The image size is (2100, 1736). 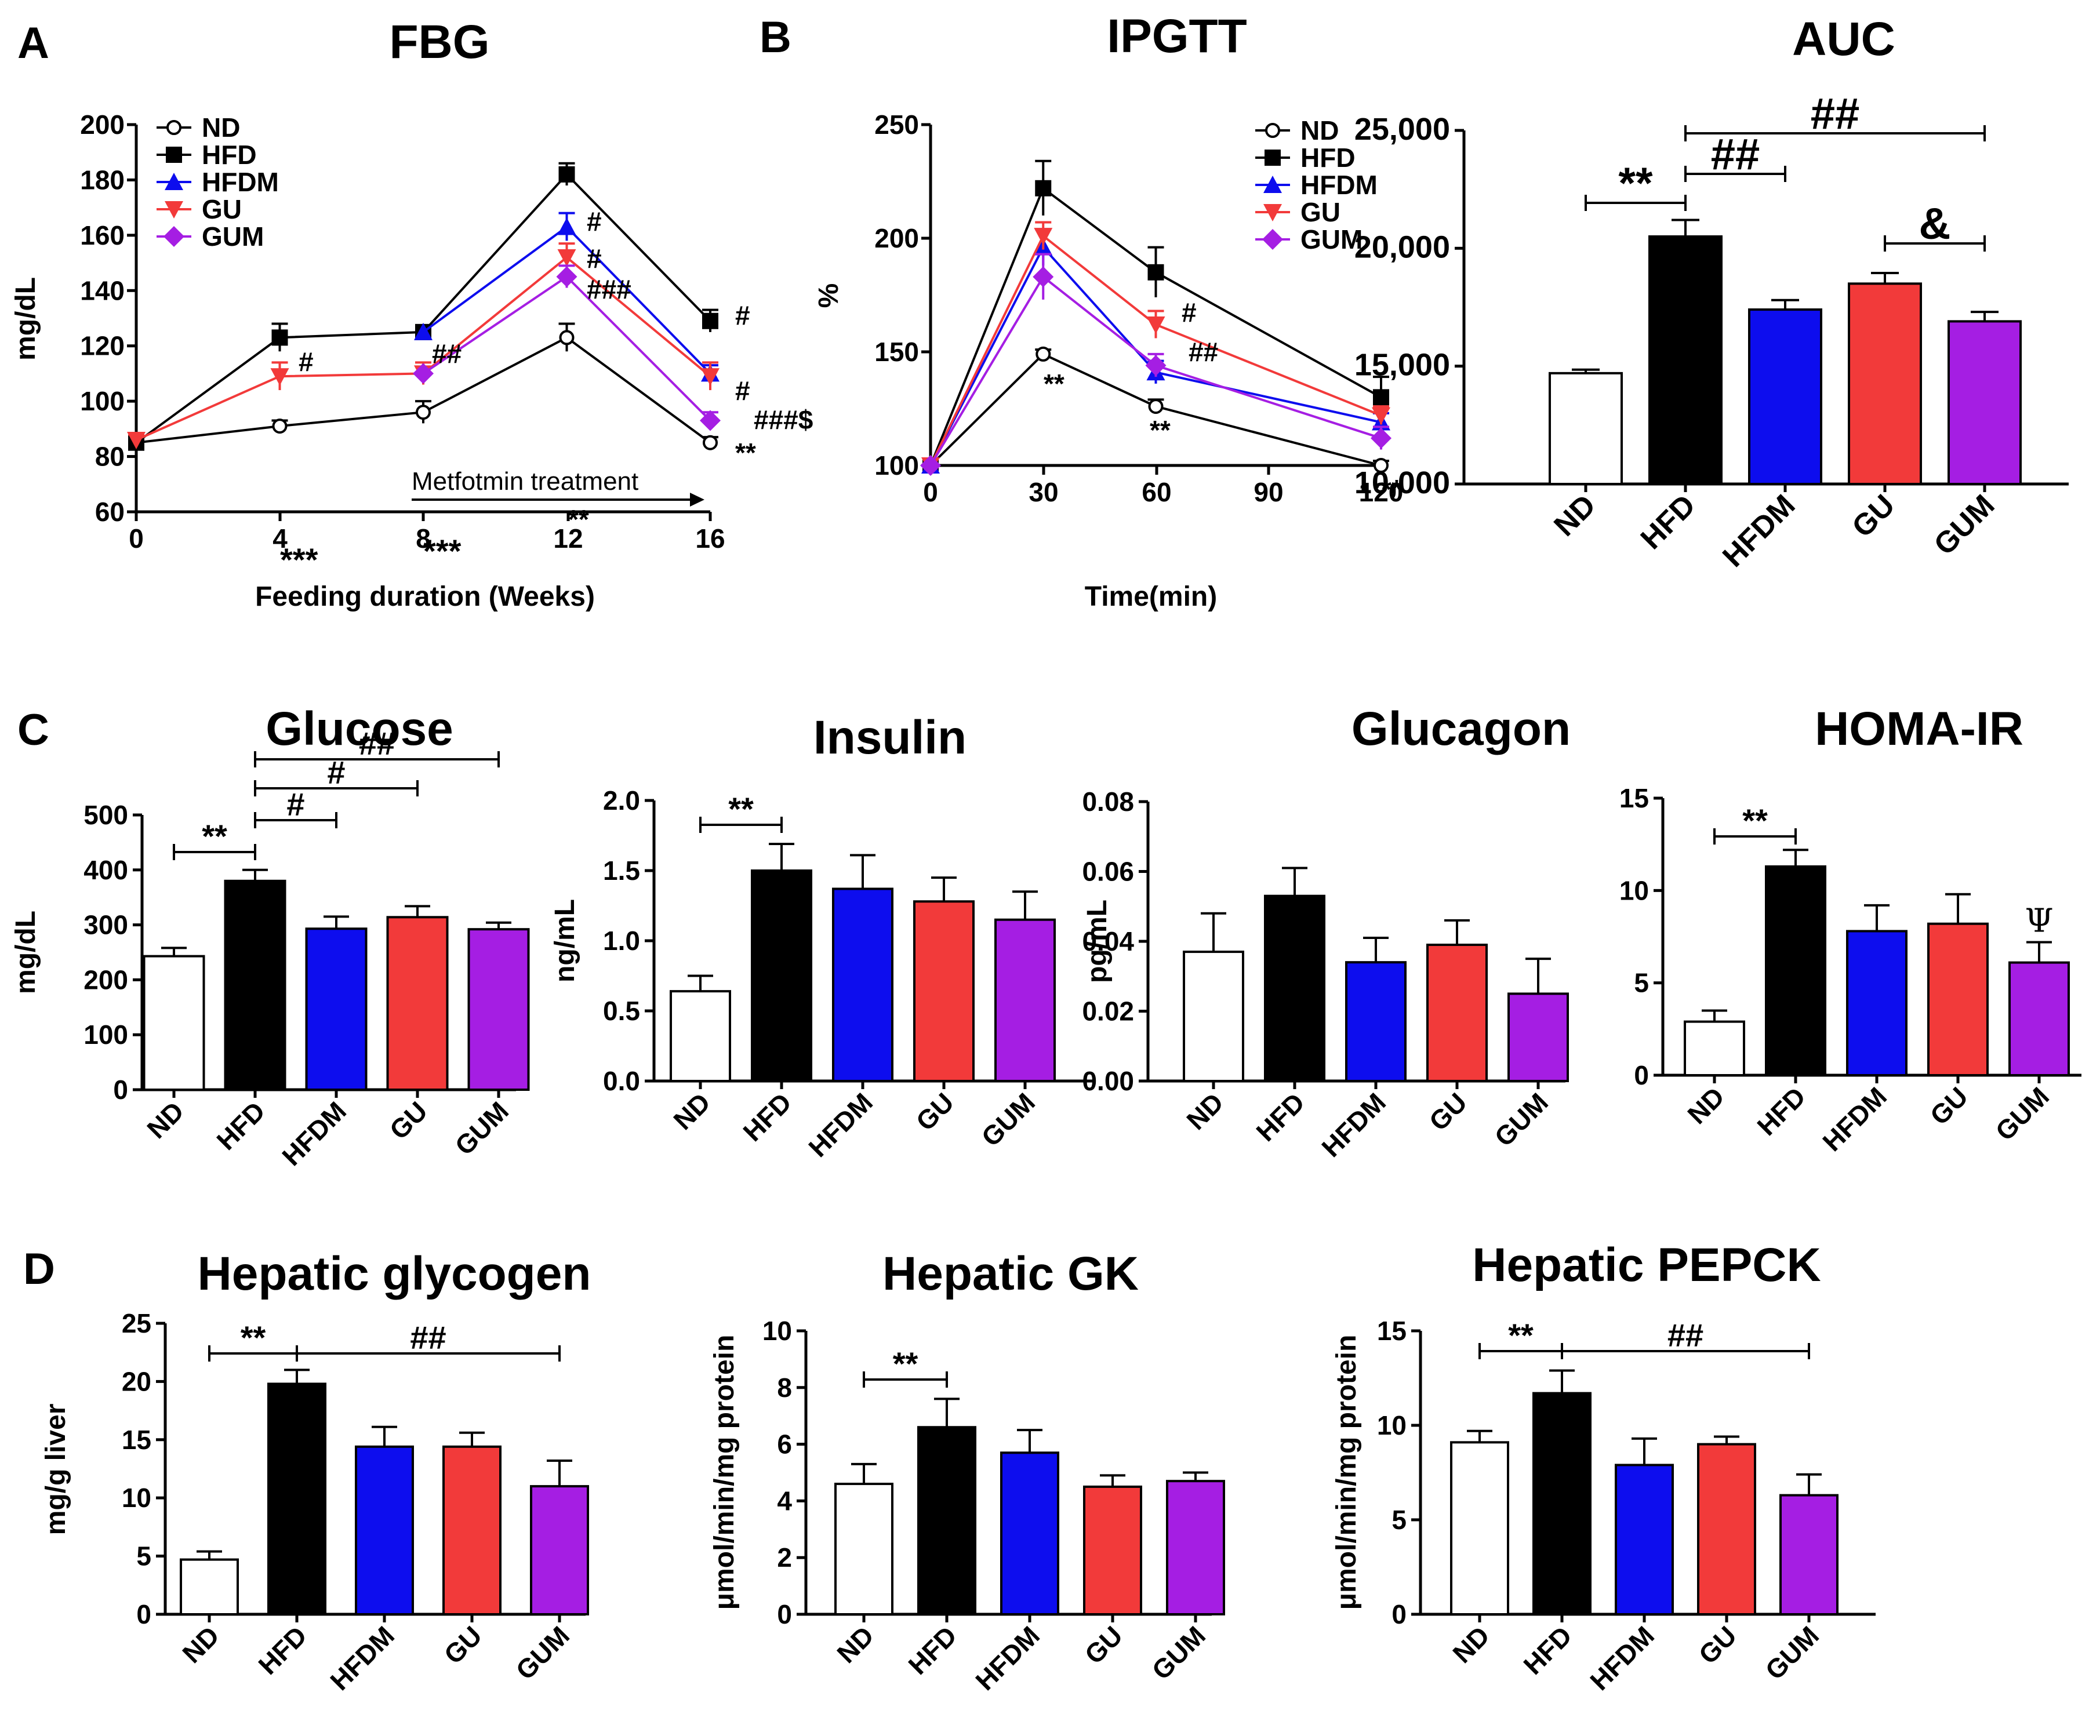 I want to click on legend-label: ND, so click(x=1319, y=130).